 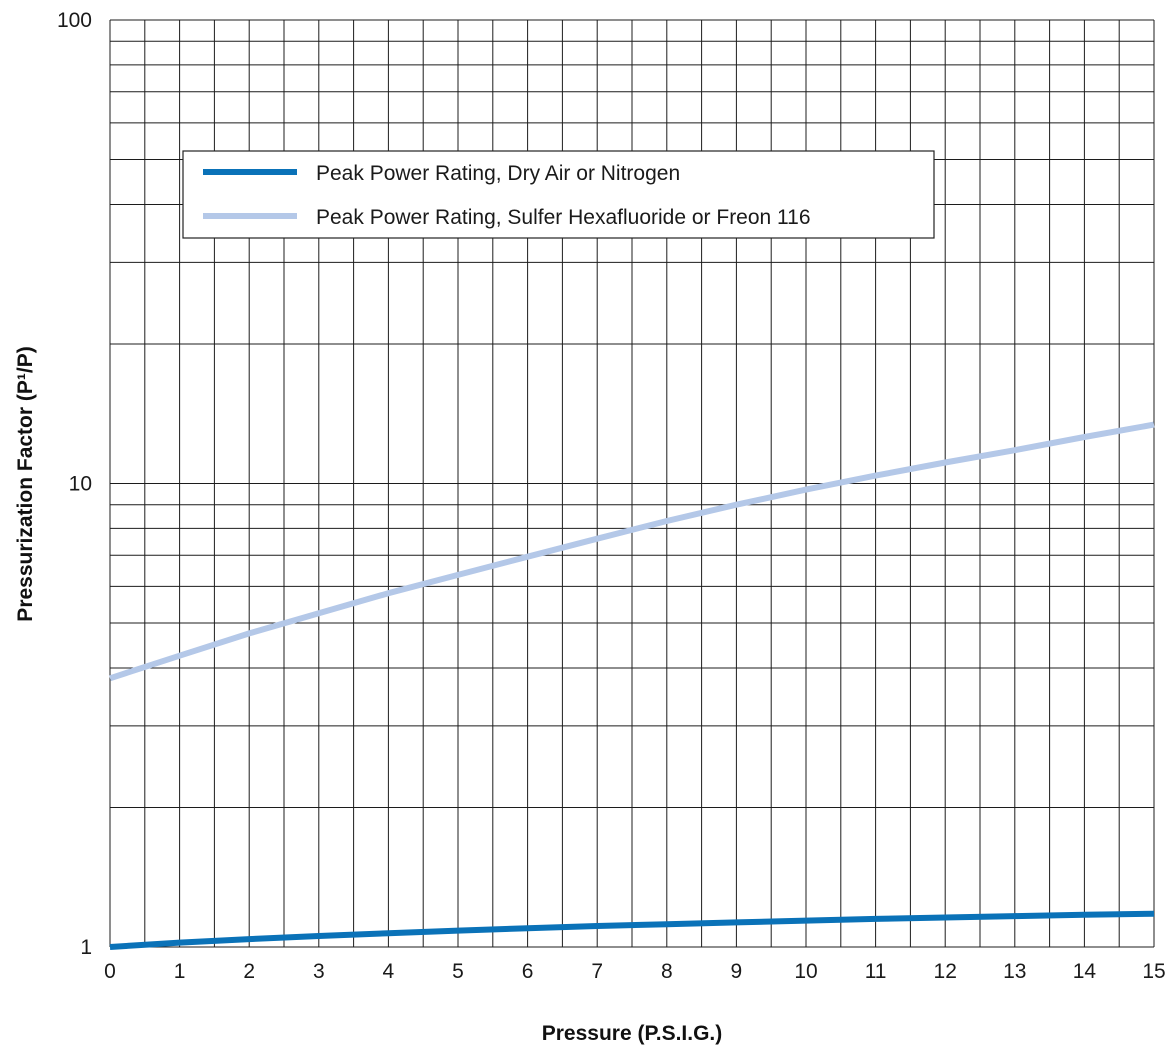 I want to click on x-tick-label: 11, so click(x=876, y=971).